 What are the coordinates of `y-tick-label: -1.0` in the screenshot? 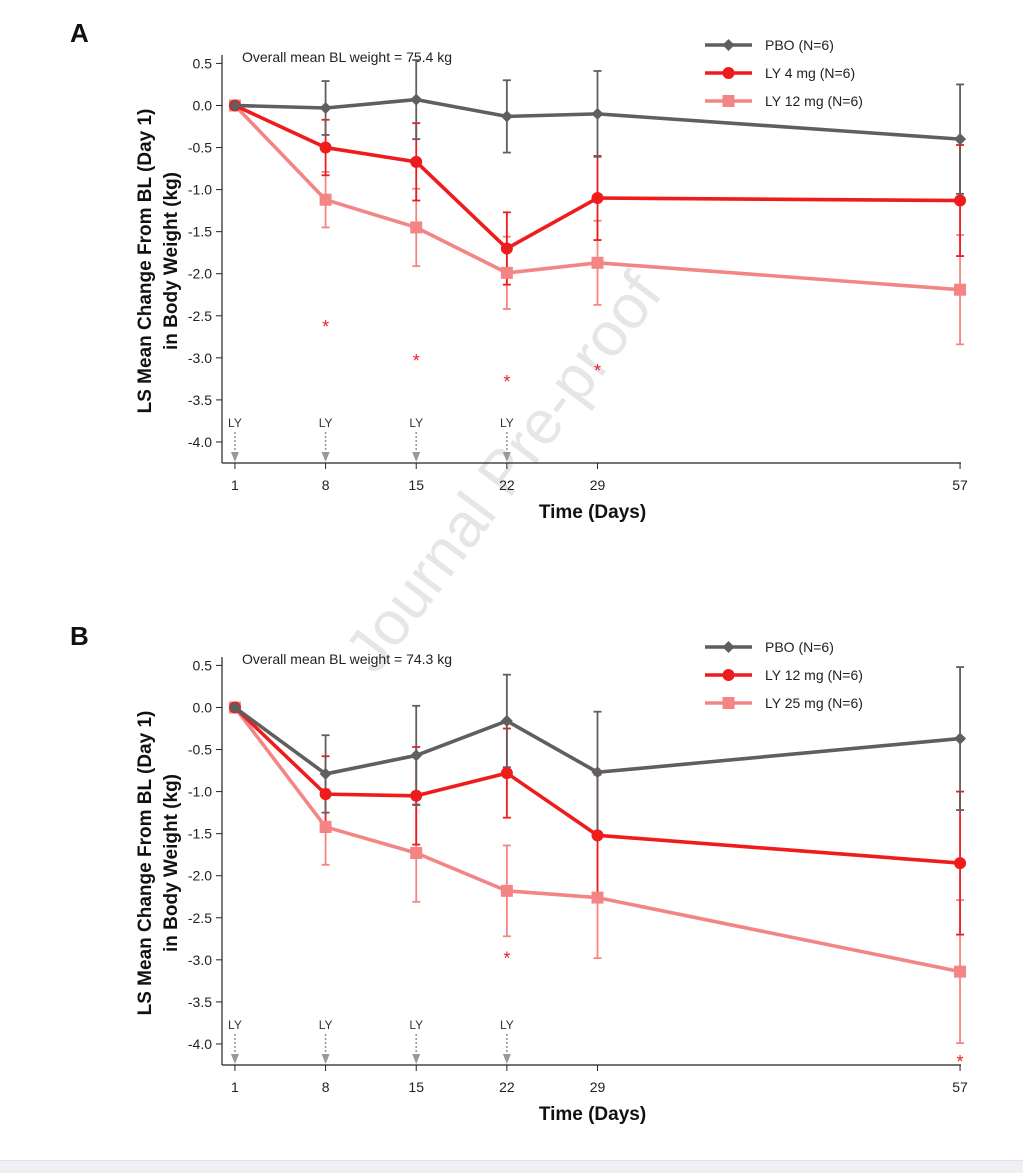 It's located at (200, 190).